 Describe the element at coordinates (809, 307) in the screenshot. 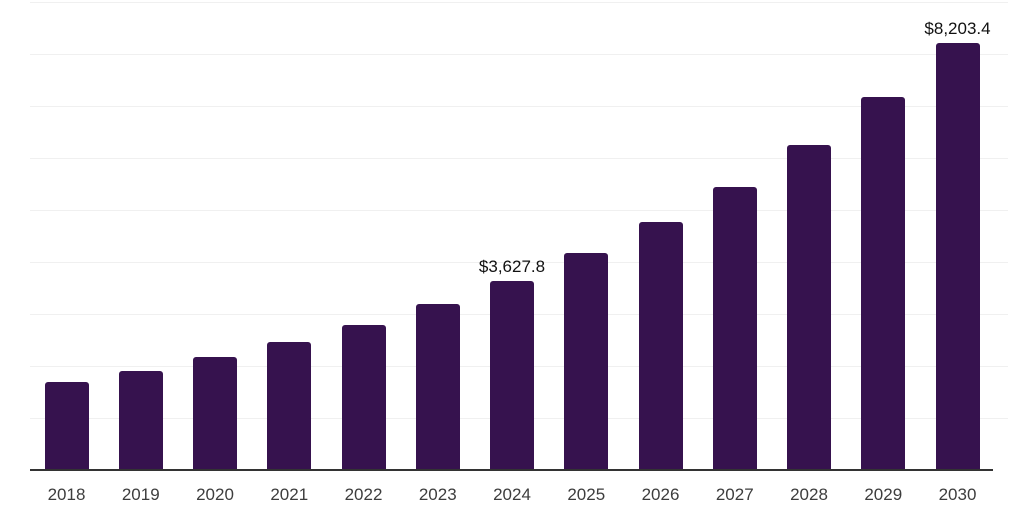

I see `bar-2028` at that location.